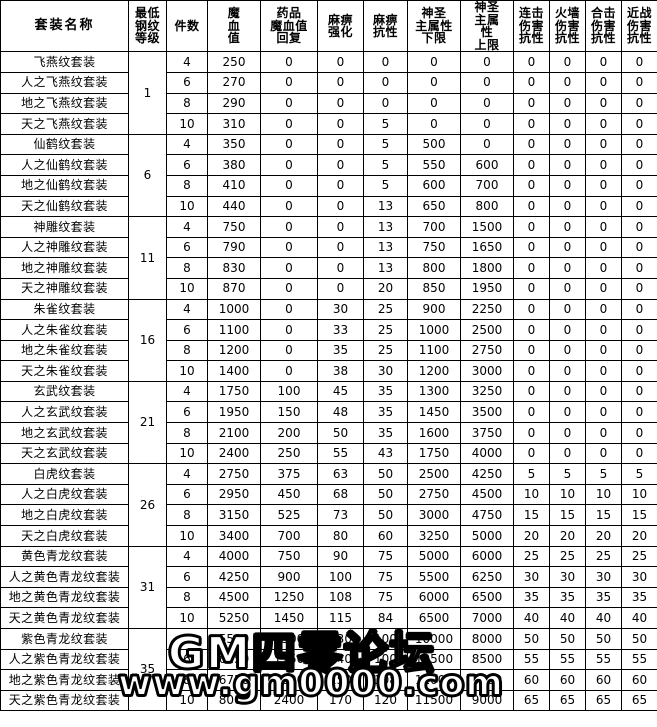  What do you see at coordinates (385, 515) in the screenshot?
I see `cell-paralysis-resist: 50` at bounding box center [385, 515].